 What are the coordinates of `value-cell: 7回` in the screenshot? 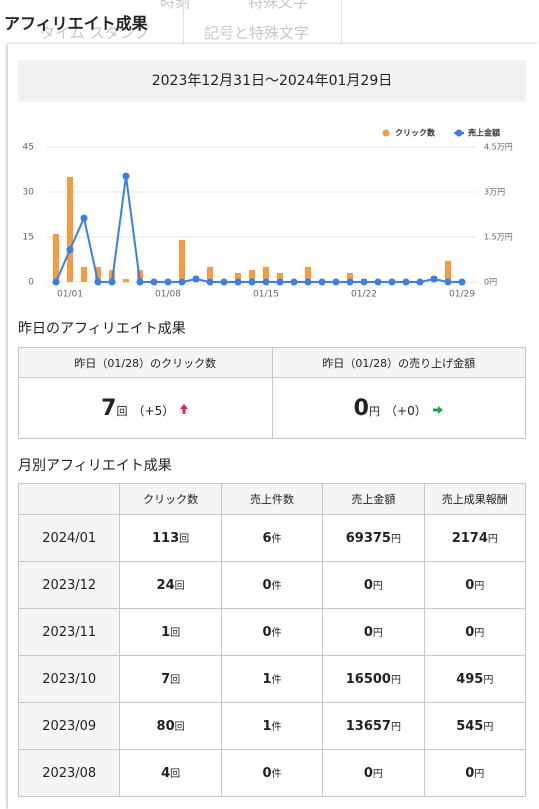 It's located at (170, 679).